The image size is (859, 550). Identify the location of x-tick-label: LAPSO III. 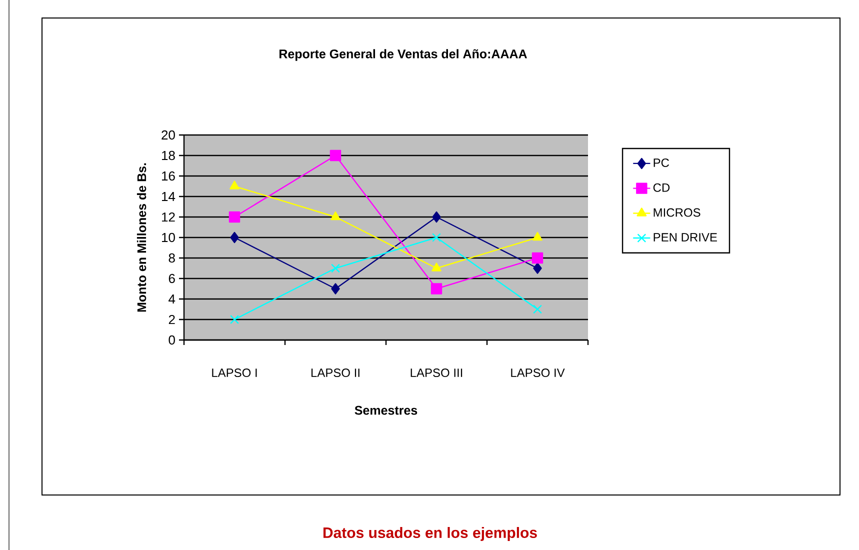
(436, 373).